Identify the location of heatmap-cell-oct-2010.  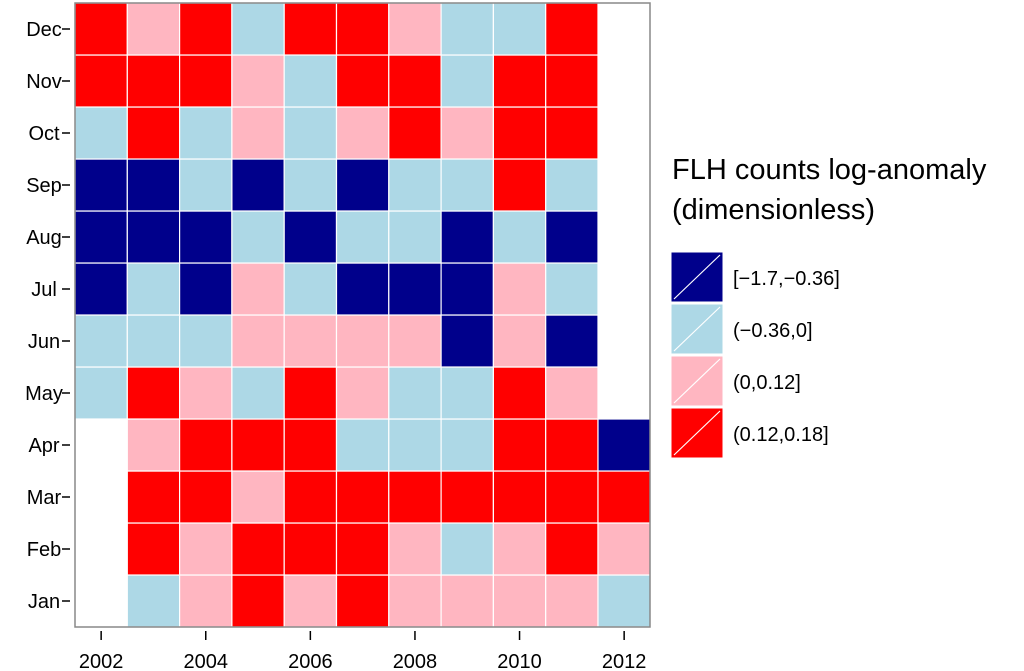
(519, 133).